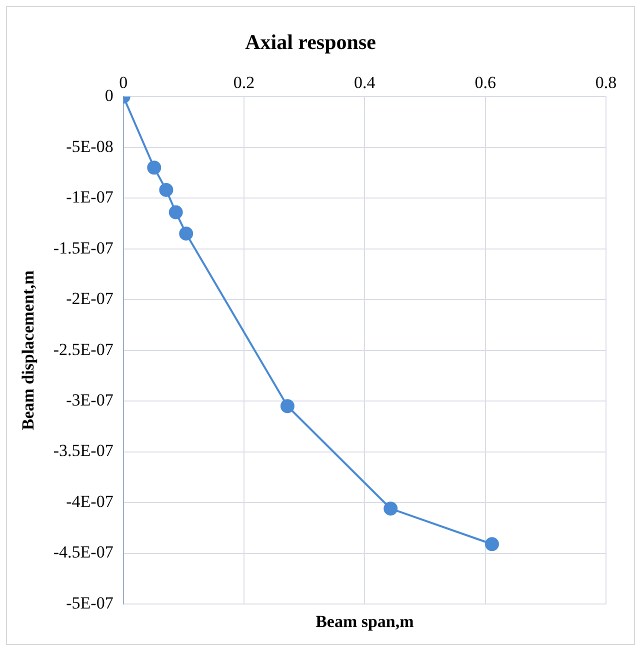 This screenshot has height=653, width=643. I want to click on y-axis-title: Beam displacement,m, so click(28, 350).